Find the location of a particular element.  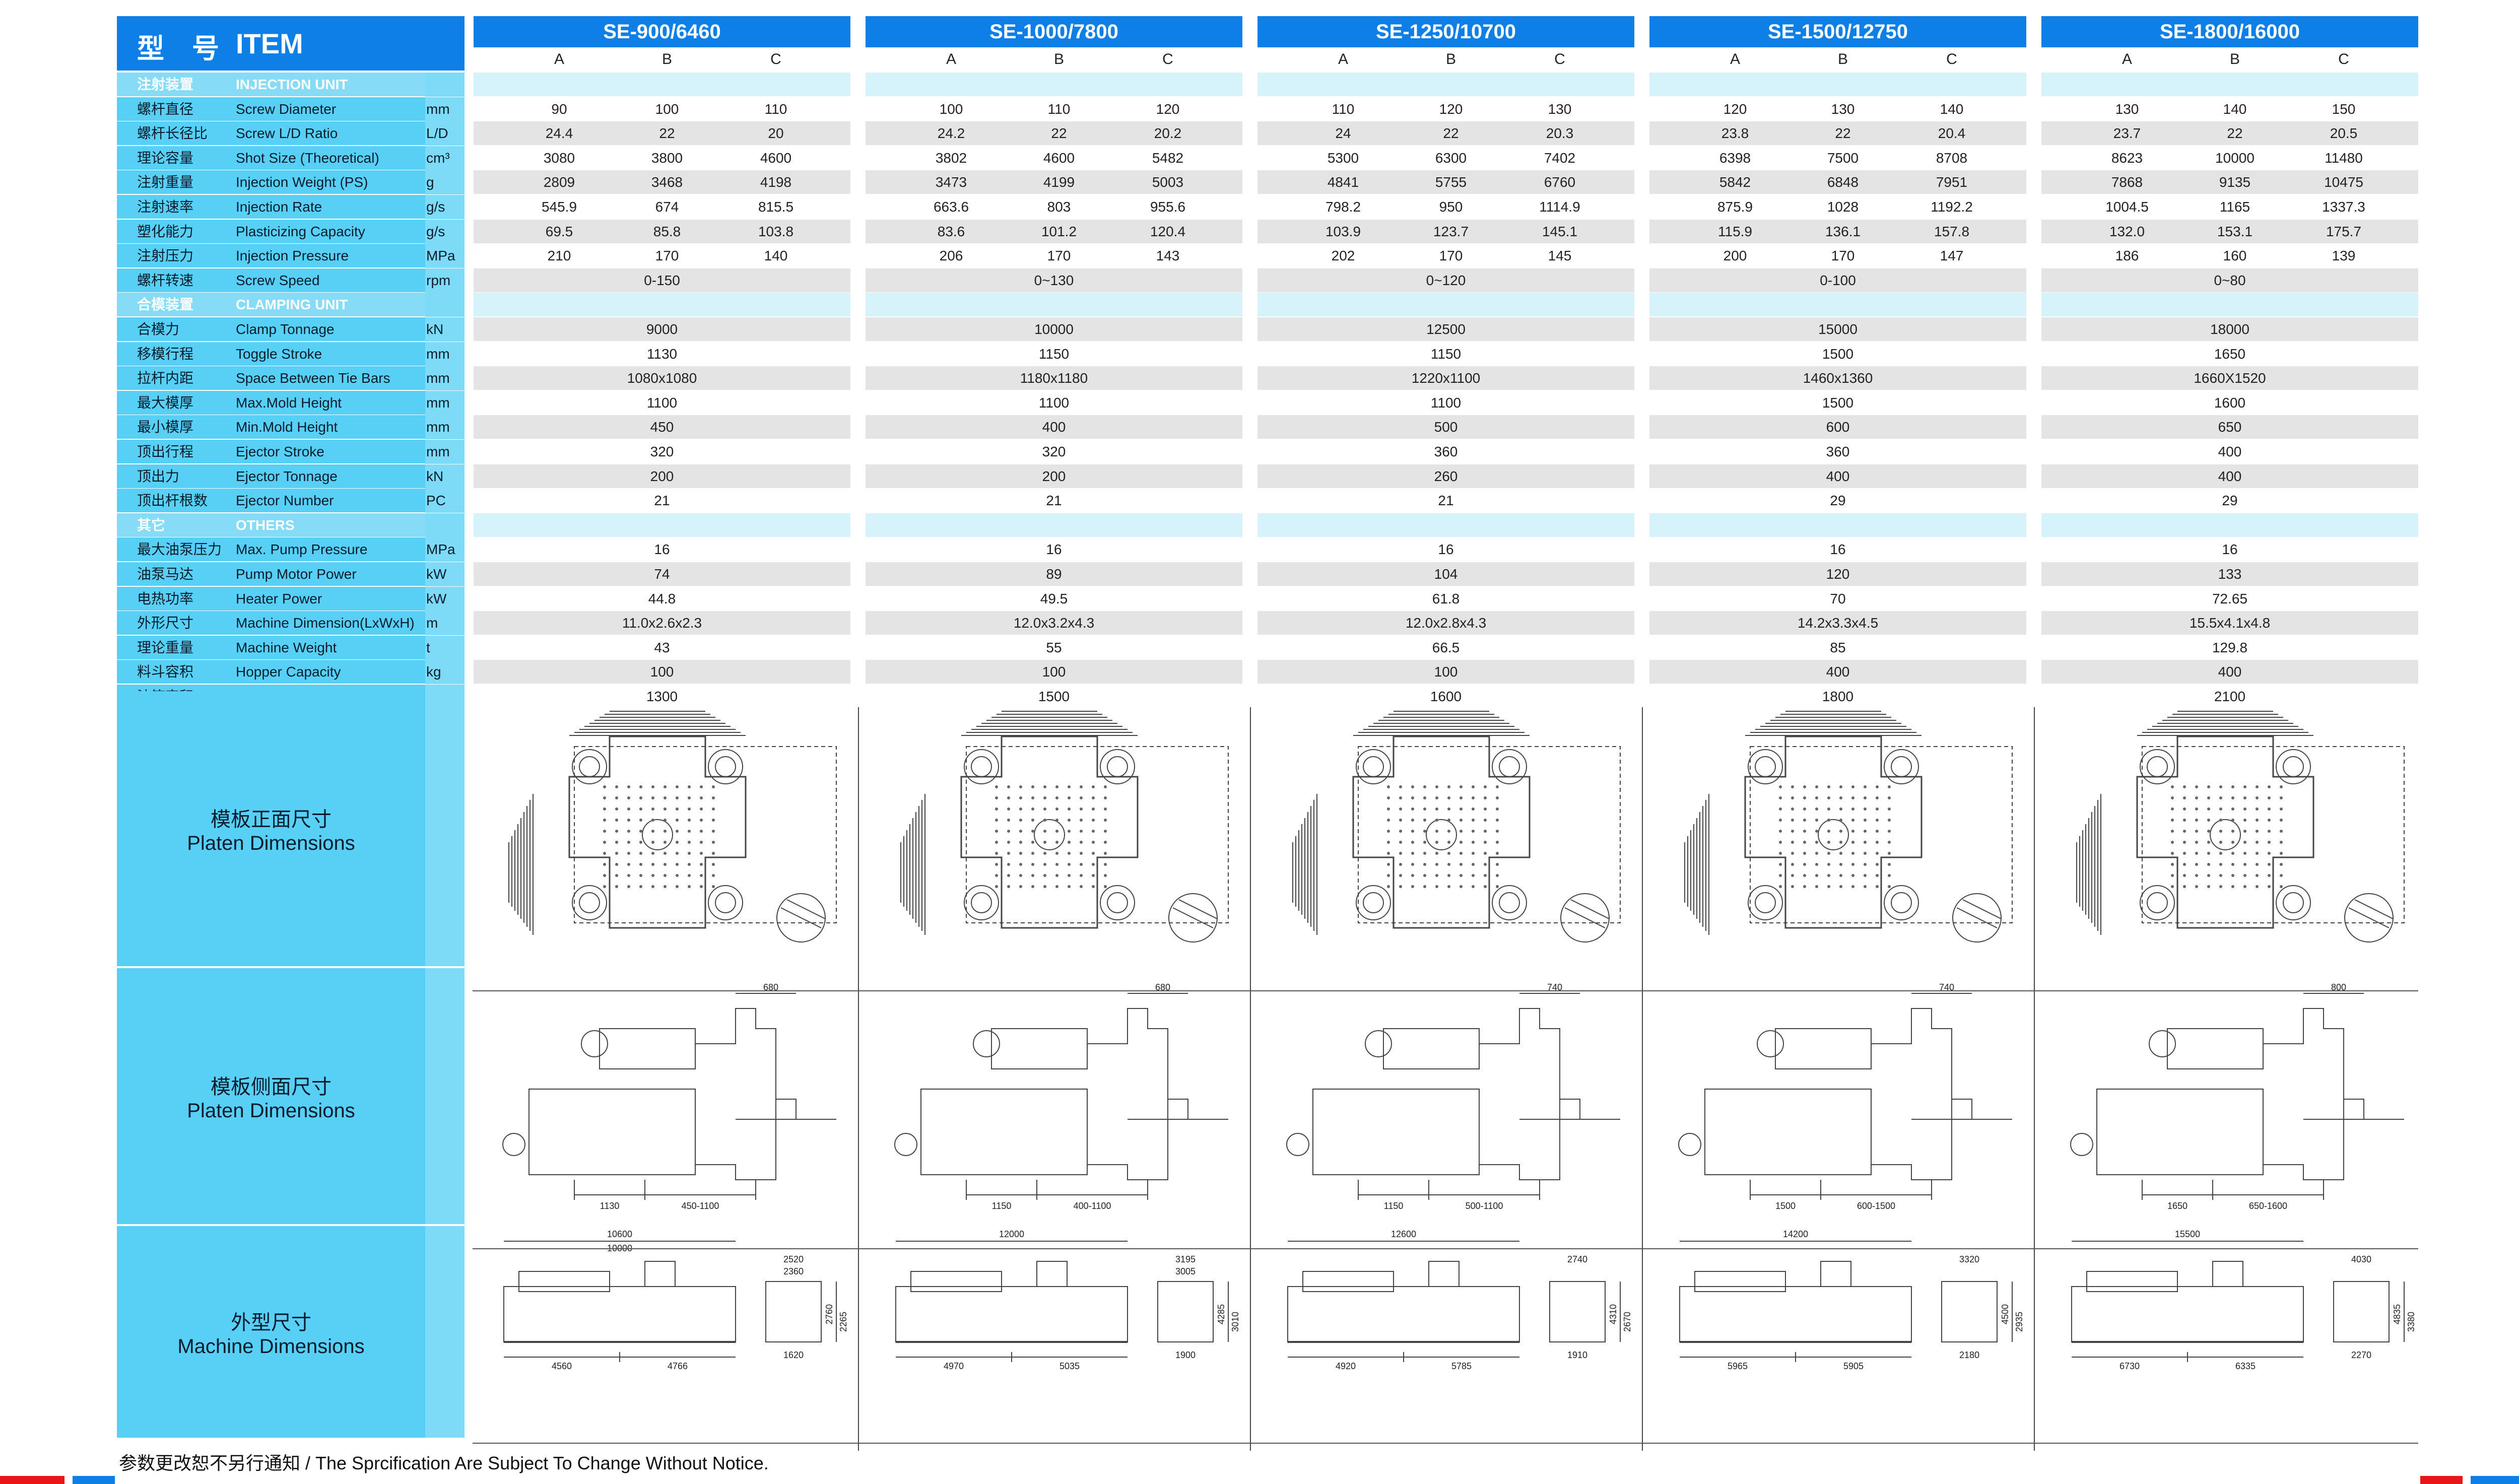

dimension-label: 1650 is located at coordinates (2177, 1206).